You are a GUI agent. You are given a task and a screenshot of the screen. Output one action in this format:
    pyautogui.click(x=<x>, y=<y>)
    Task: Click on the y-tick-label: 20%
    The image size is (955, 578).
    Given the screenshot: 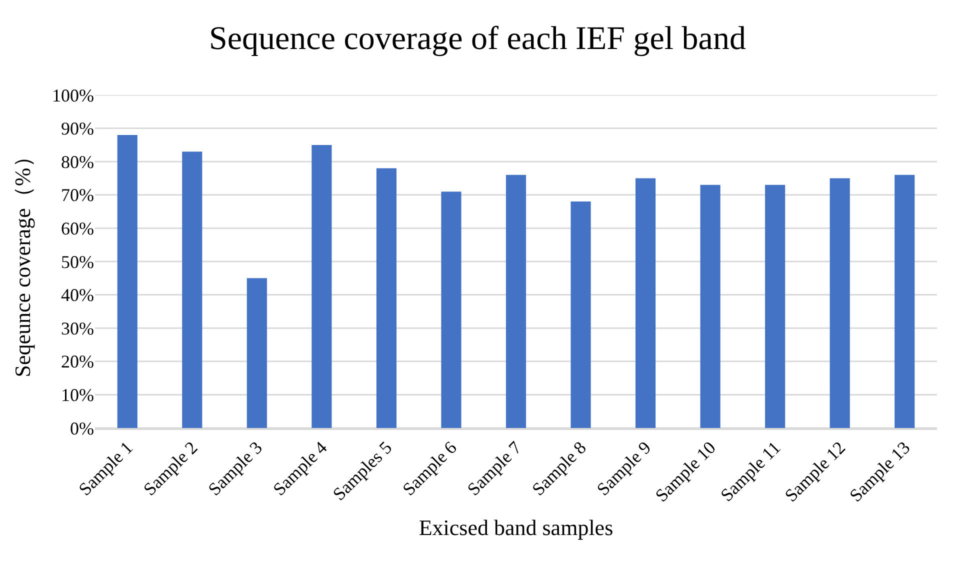 What is the action you would take?
    pyautogui.click(x=77, y=362)
    